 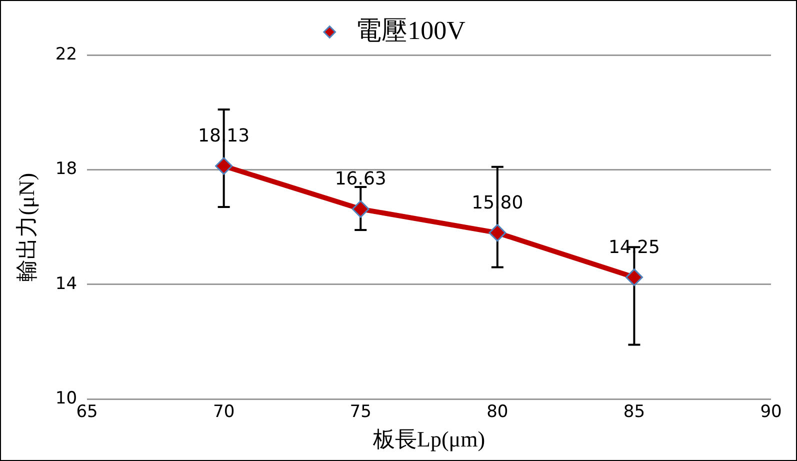 I want to click on y-tick-label: 22, so click(x=66, y=54).